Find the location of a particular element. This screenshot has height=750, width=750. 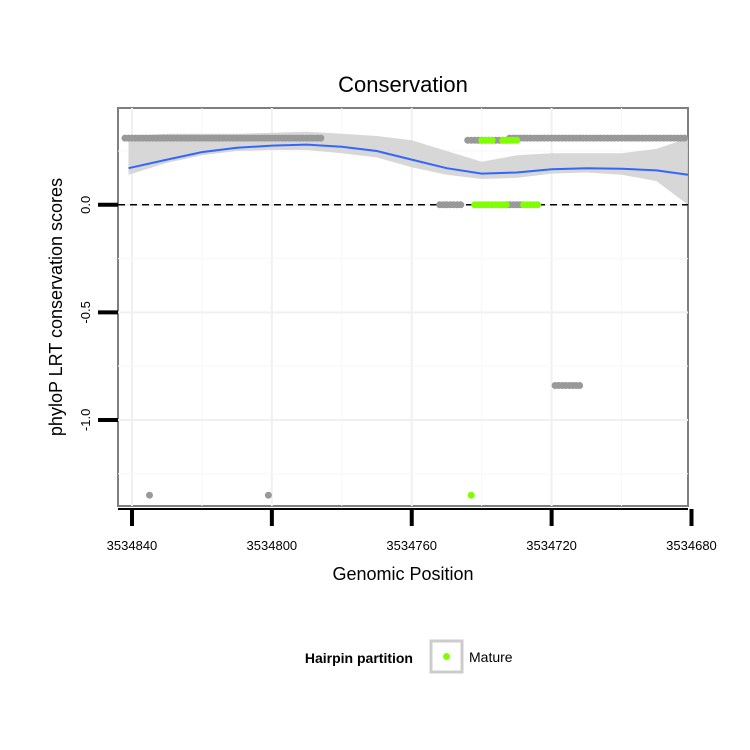

legend-key-mature is located at coordinates (446, 656).